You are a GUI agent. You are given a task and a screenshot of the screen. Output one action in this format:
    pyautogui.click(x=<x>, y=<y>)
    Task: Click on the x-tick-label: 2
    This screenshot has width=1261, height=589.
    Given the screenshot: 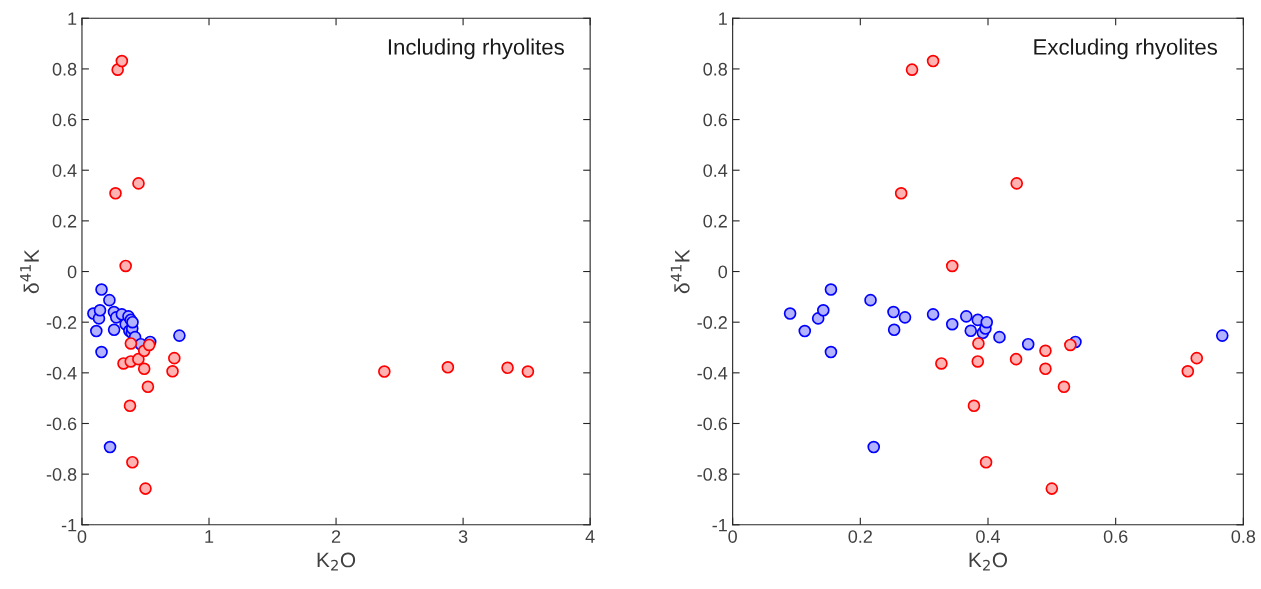 What is the action you would take?
    pyautogui.click(x=336, y=536)
    